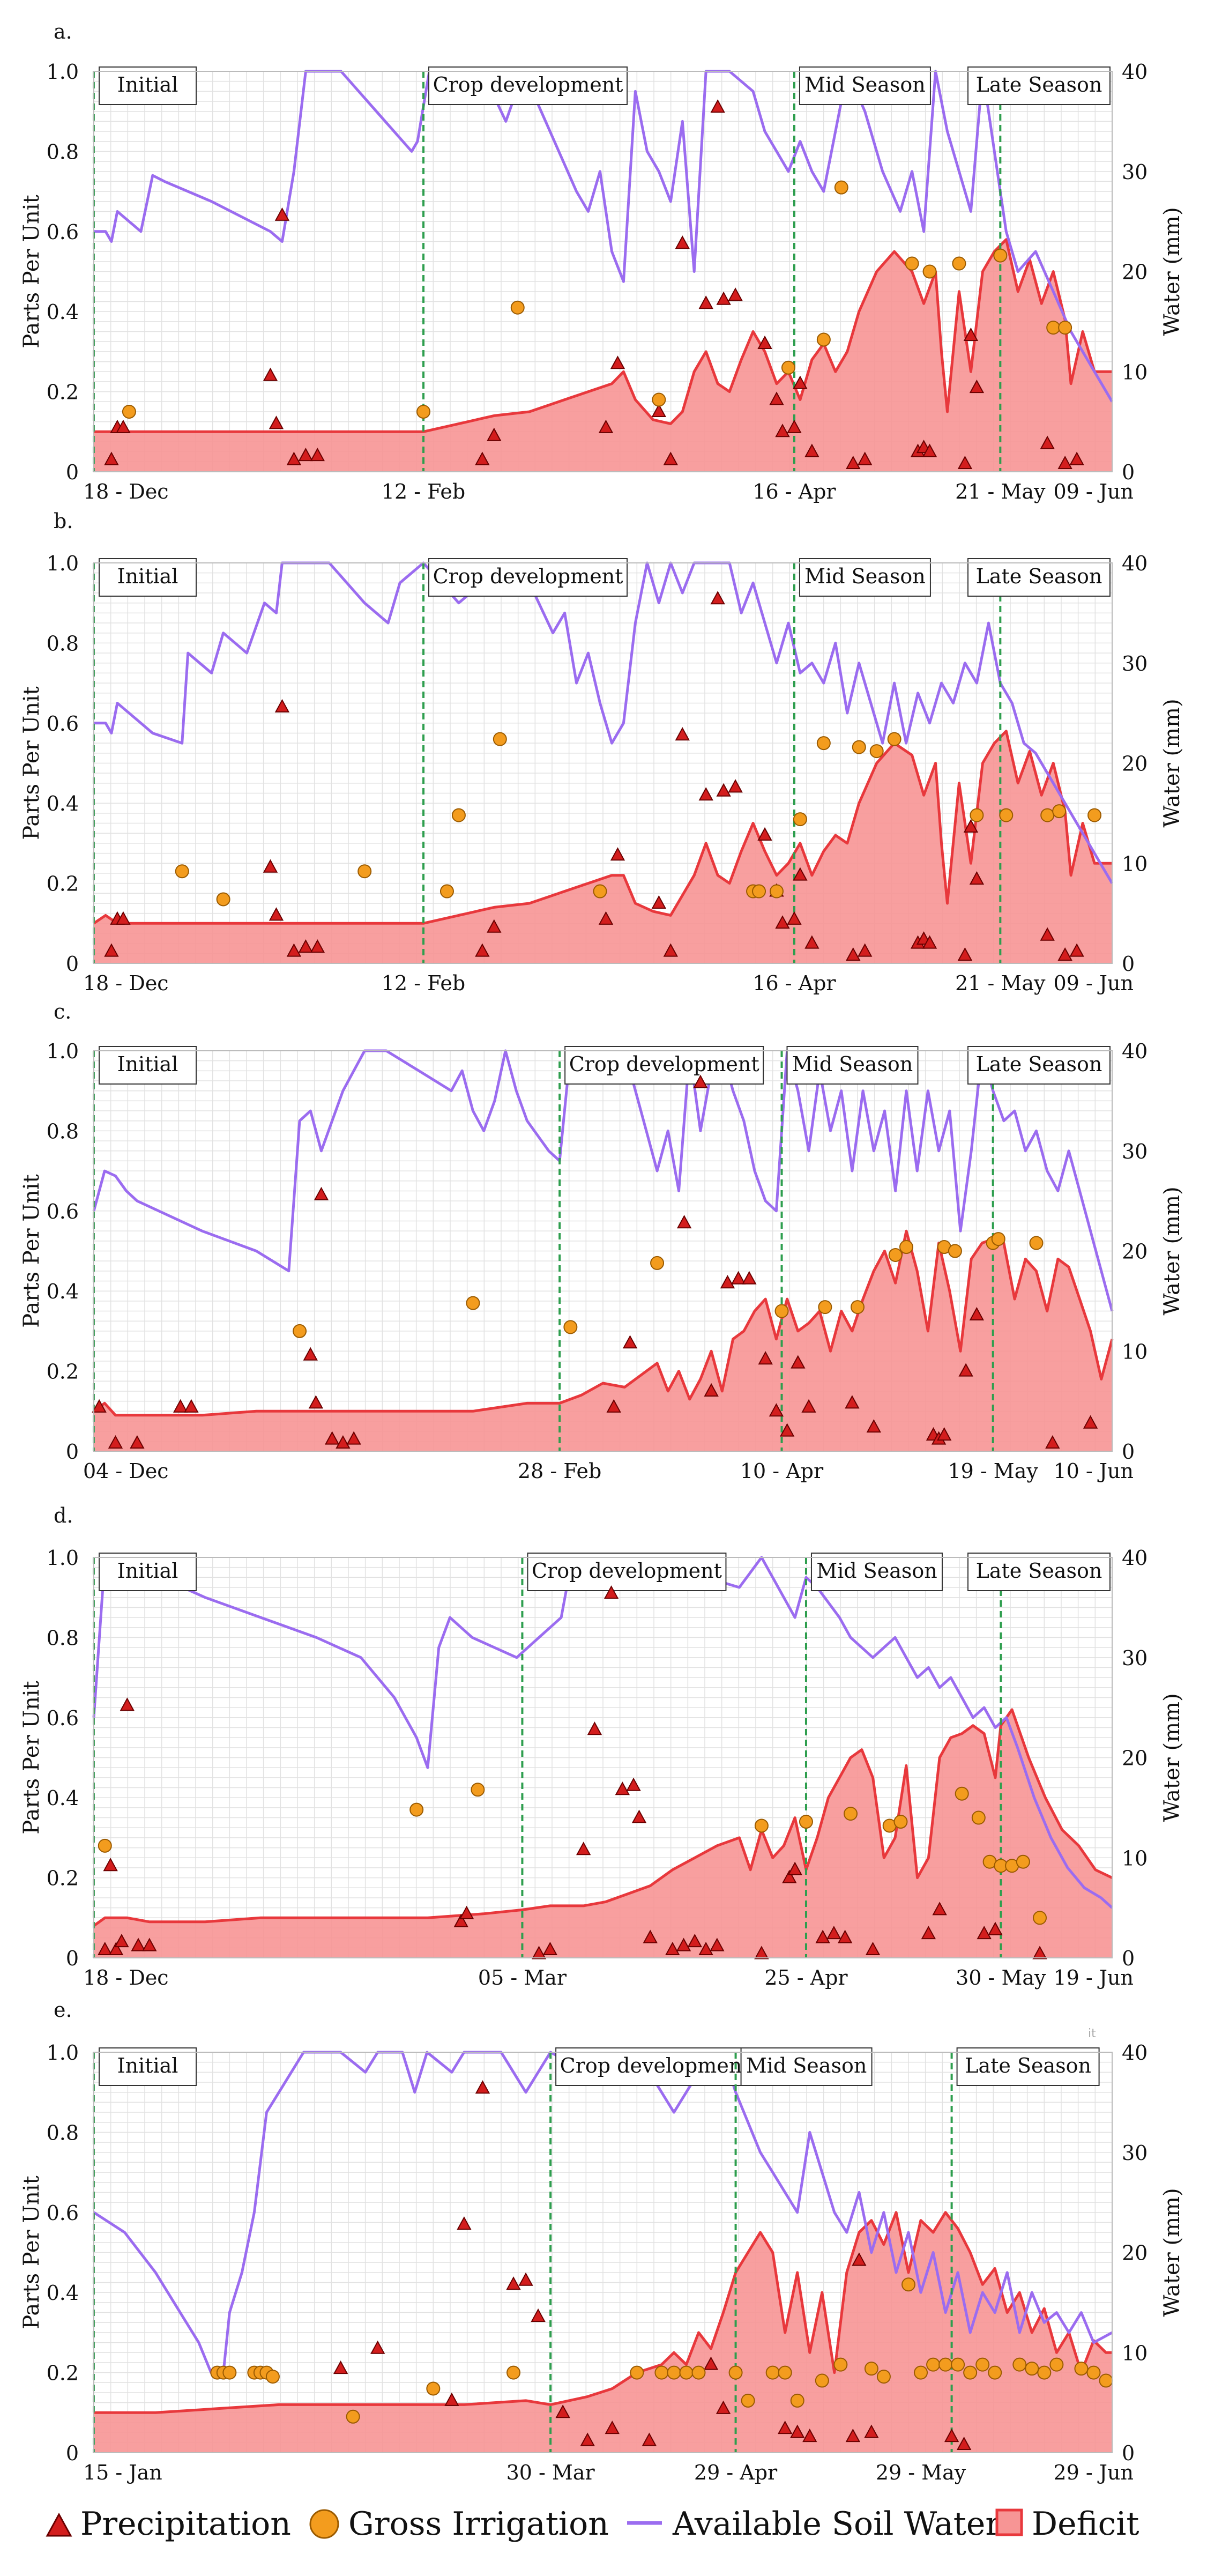 Image resolution: width=1207 pixels, height=2576 pixels. What do you see at coordinates (602, 1733) in the screenshot?
I see `available-soil-water-line` at bounding box center [602, 1733].